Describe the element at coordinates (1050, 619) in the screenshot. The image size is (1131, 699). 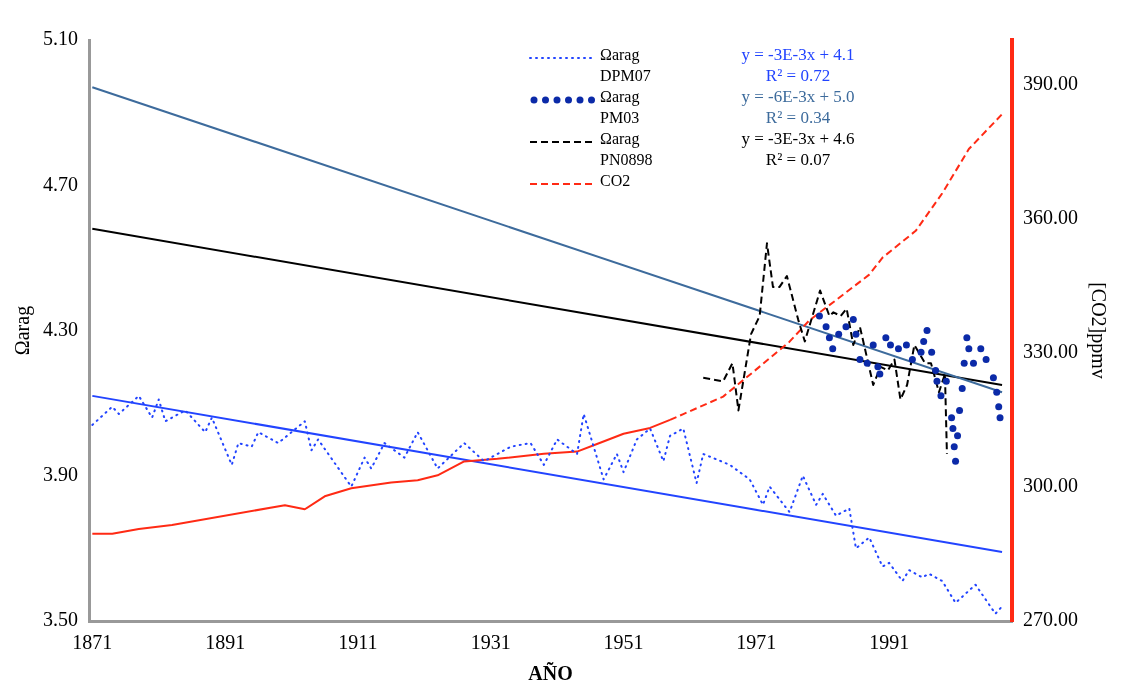
I see `y2-tick-label: 270.00` at that location.